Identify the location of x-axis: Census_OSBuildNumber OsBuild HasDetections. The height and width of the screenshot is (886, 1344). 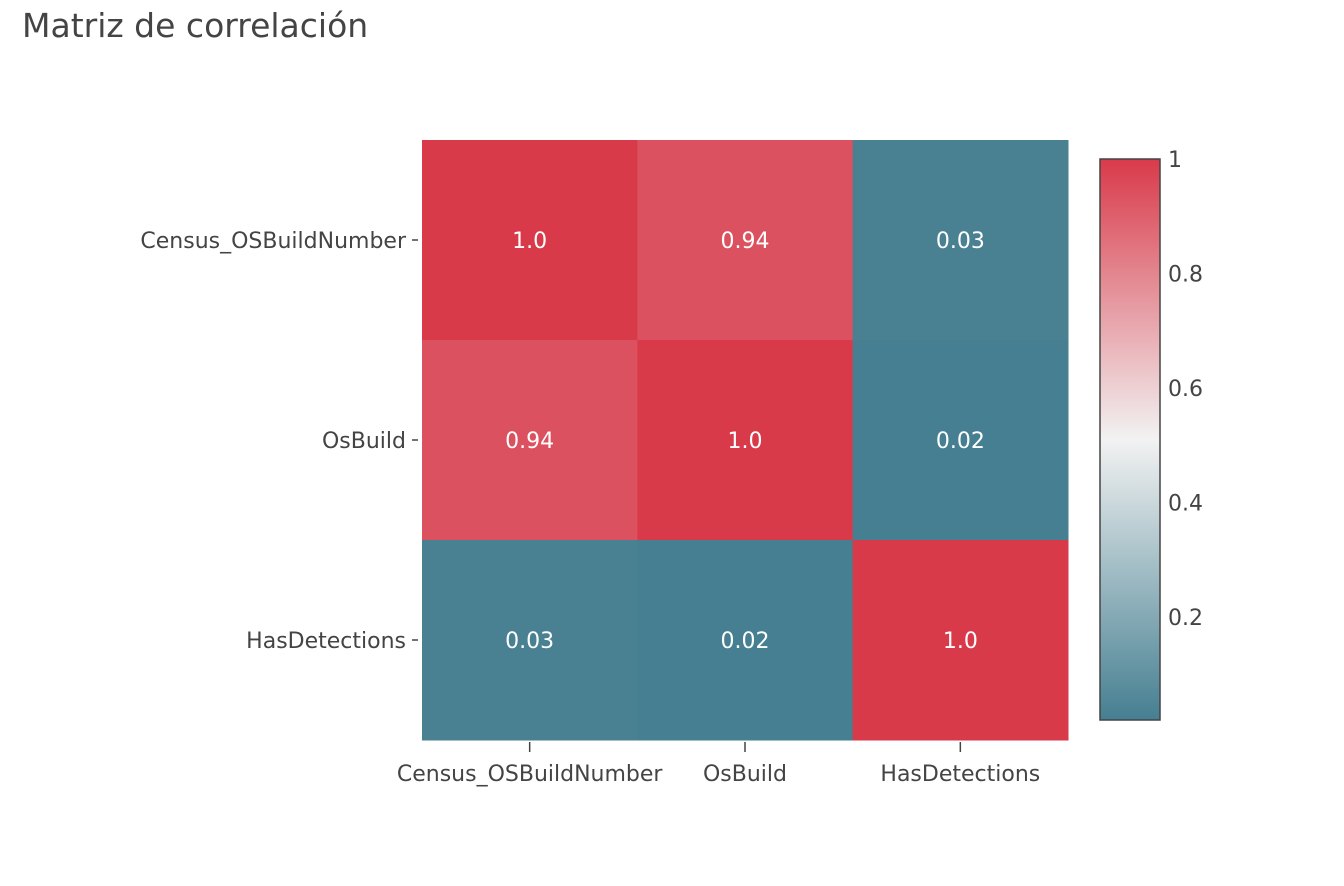
(718, 764).